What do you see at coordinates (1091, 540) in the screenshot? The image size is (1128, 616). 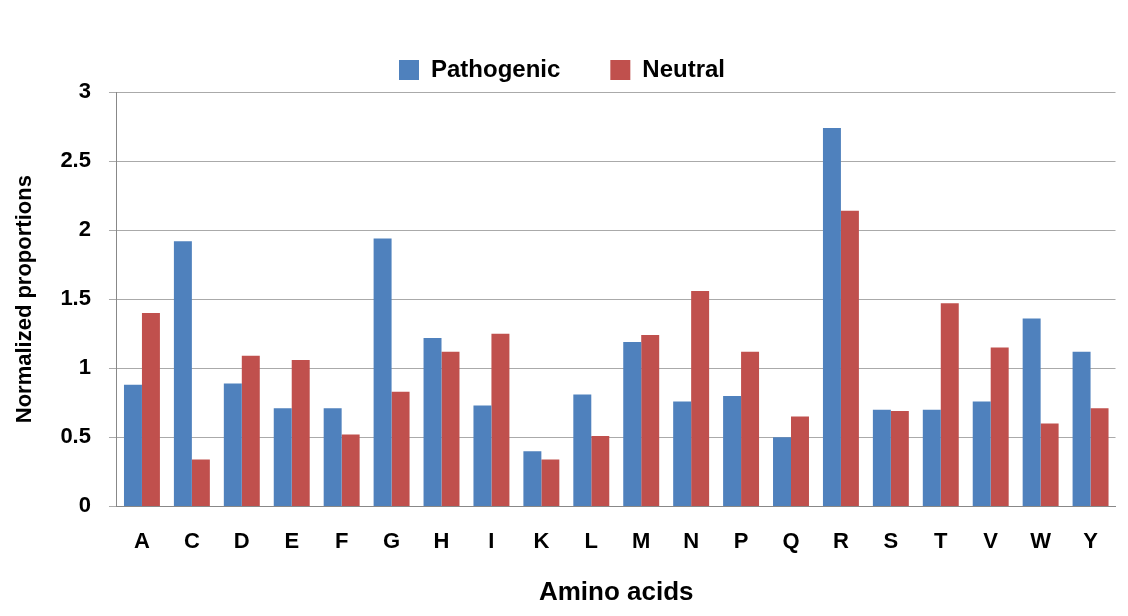 I see `x-tick-label: Y` at bounding box center [1091, 540].